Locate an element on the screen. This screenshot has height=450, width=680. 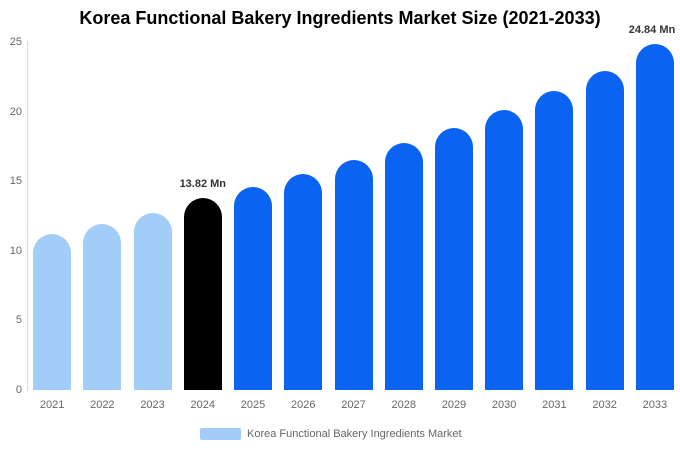
bar-2022 is located at coordinates (102, 306).